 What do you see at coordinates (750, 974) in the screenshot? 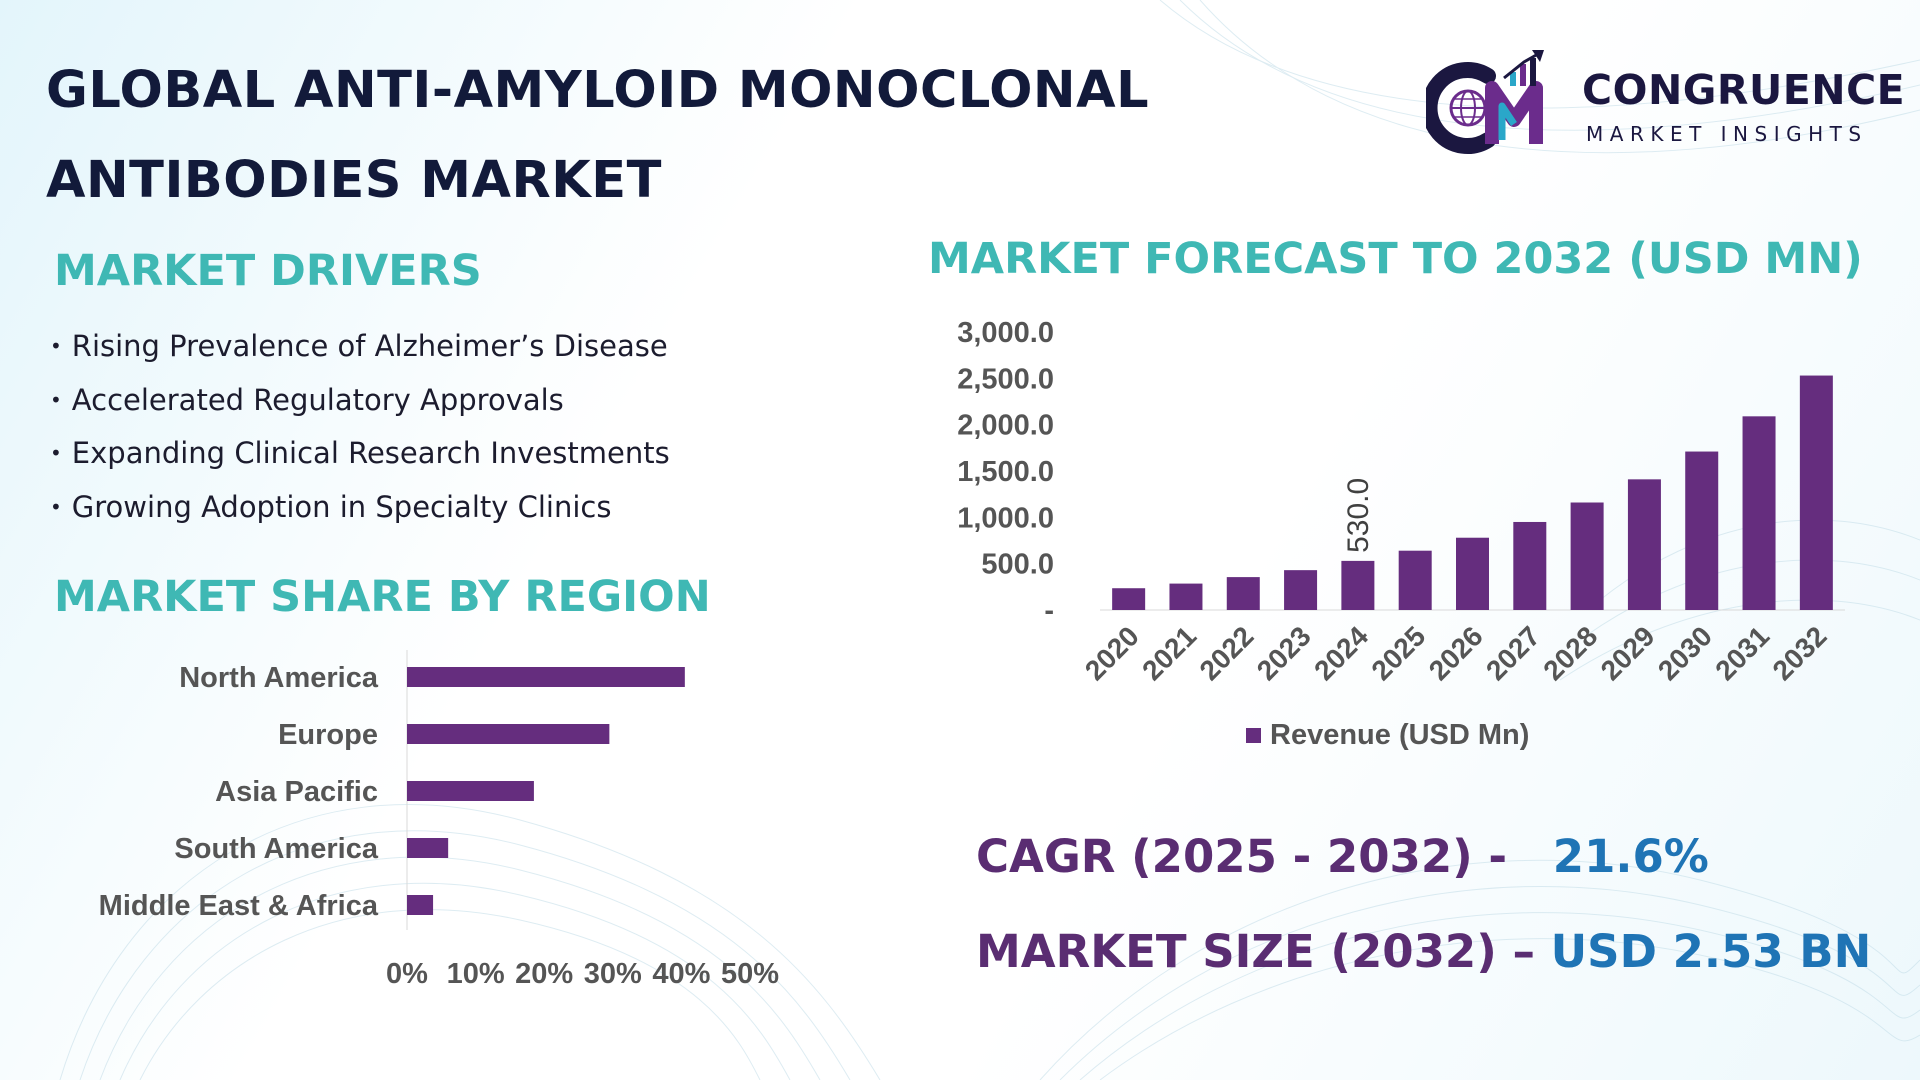
I see `region-x-tick-label: 50%` at bounding box center [750, 974].